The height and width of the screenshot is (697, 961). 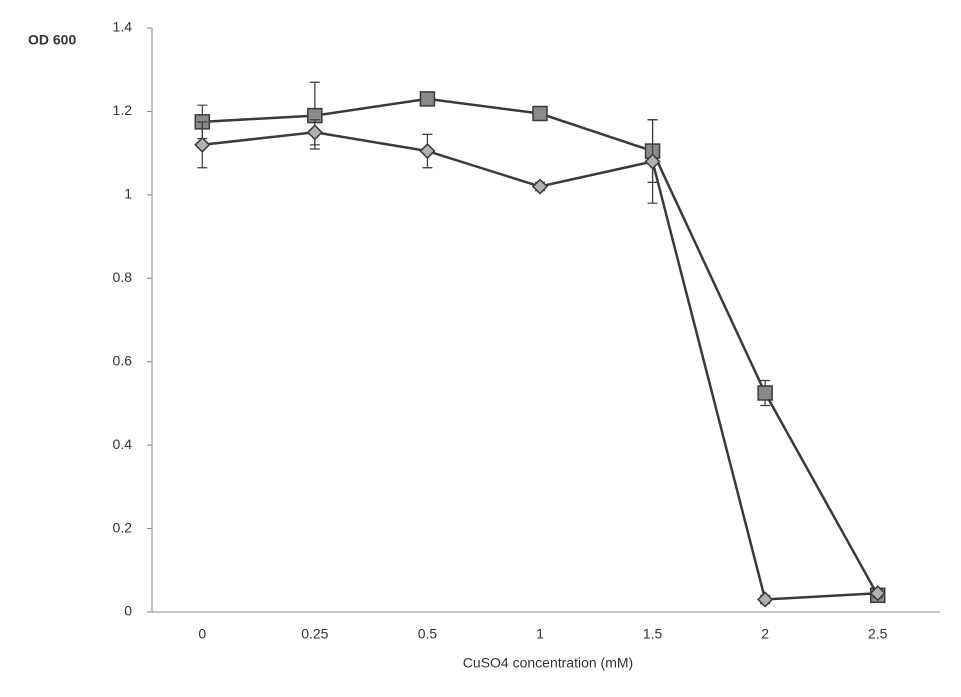 What do you see at coordinates (548, 663) in the screenshot?
I see `x-axis-label: CuSO4 concentration (mM)` at bounding box center [548, 663].